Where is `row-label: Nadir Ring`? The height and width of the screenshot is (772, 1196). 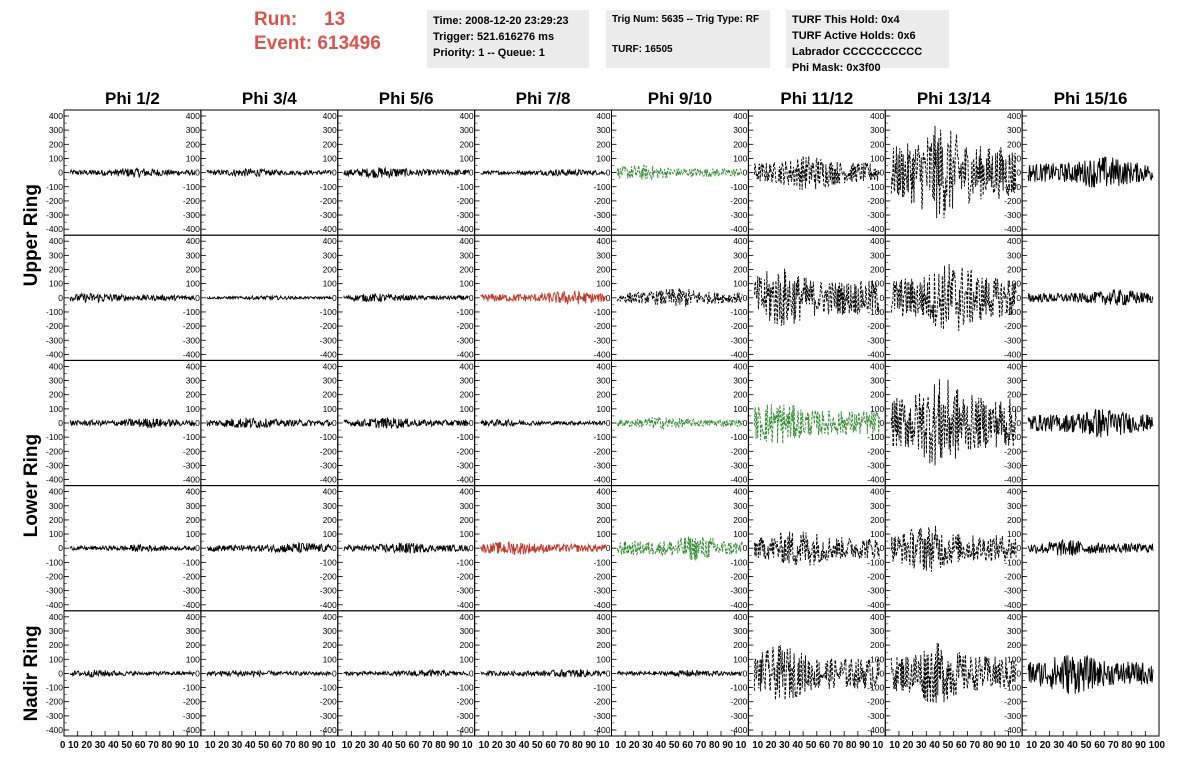 row-label: Nadir Ring is located at coordinates (31, 673).